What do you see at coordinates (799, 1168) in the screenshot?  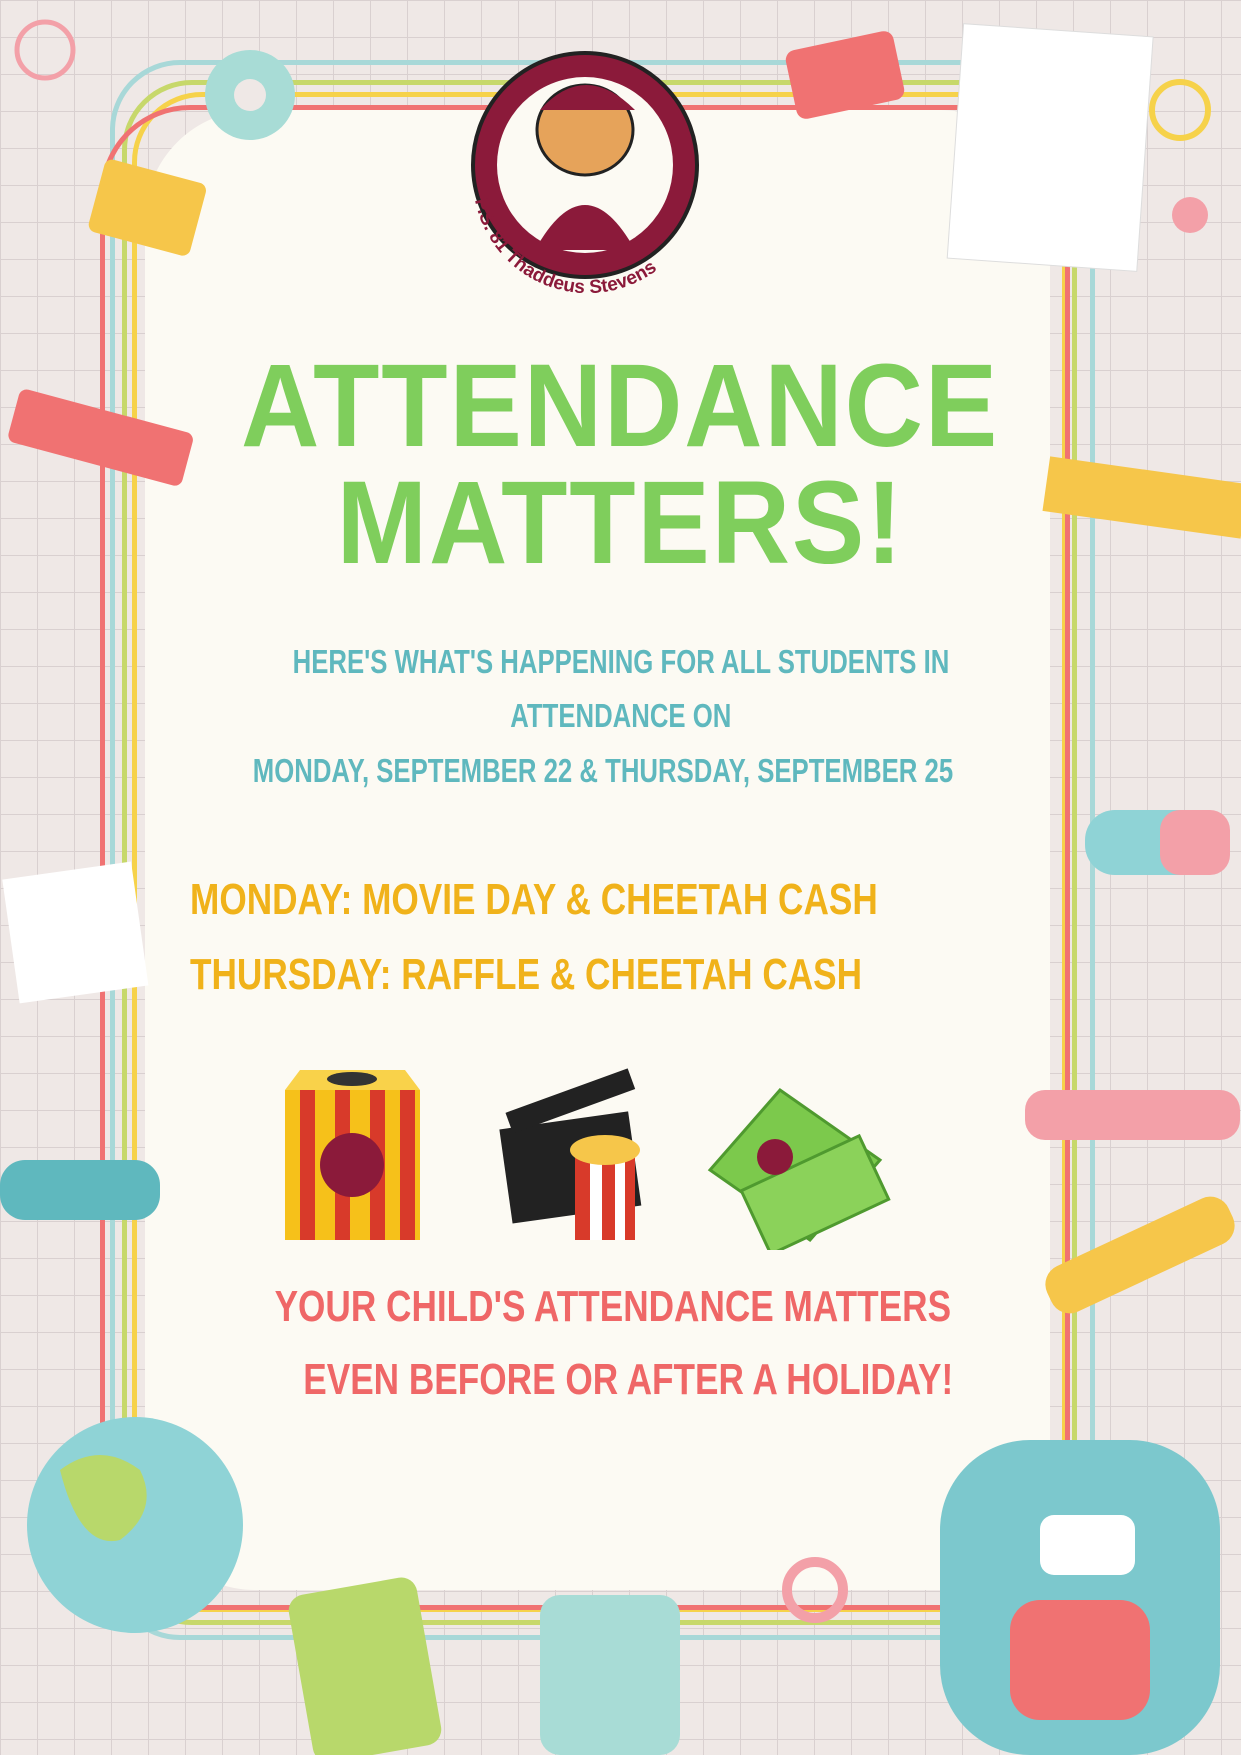 I see `cheetah-cash-icon` at bounding box center [799, 1168].